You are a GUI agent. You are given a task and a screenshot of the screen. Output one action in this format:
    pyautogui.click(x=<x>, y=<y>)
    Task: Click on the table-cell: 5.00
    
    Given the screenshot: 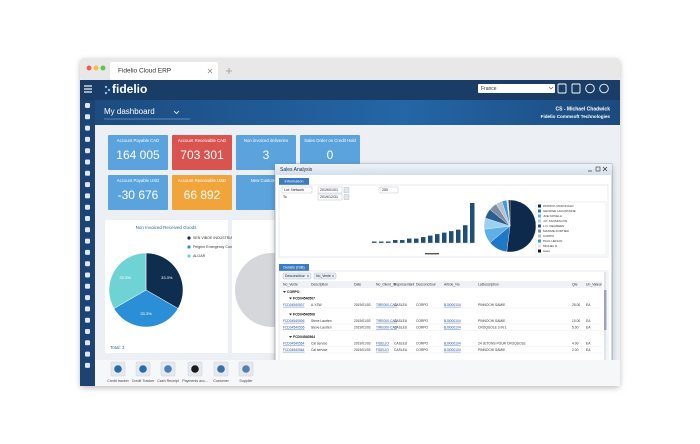 What is the action you would take?
    pyautogui.click(x=575, y=327)
    